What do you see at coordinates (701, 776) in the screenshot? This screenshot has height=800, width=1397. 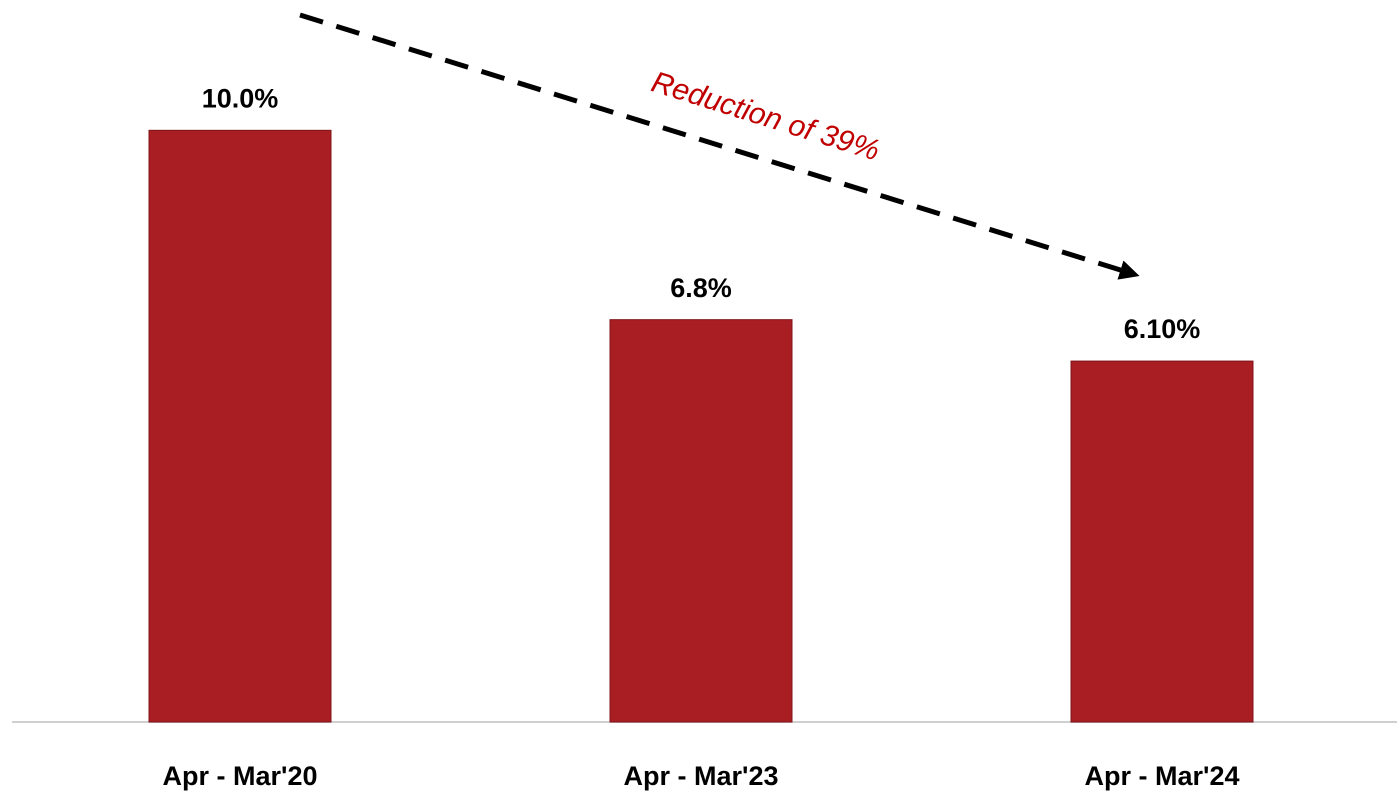 I see `x-tick-label: Apr - Mar'23` at bounding box center [701, 776].